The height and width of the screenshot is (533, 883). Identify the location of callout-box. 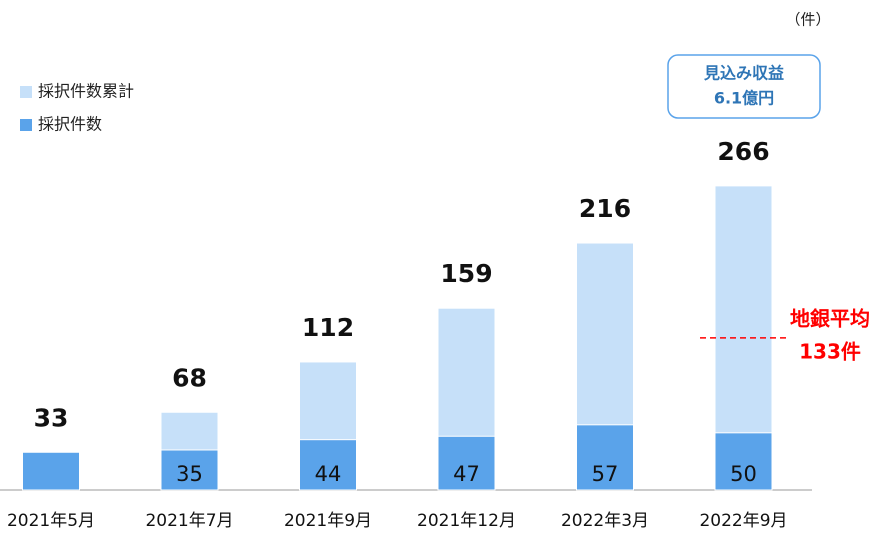
(744, 86).